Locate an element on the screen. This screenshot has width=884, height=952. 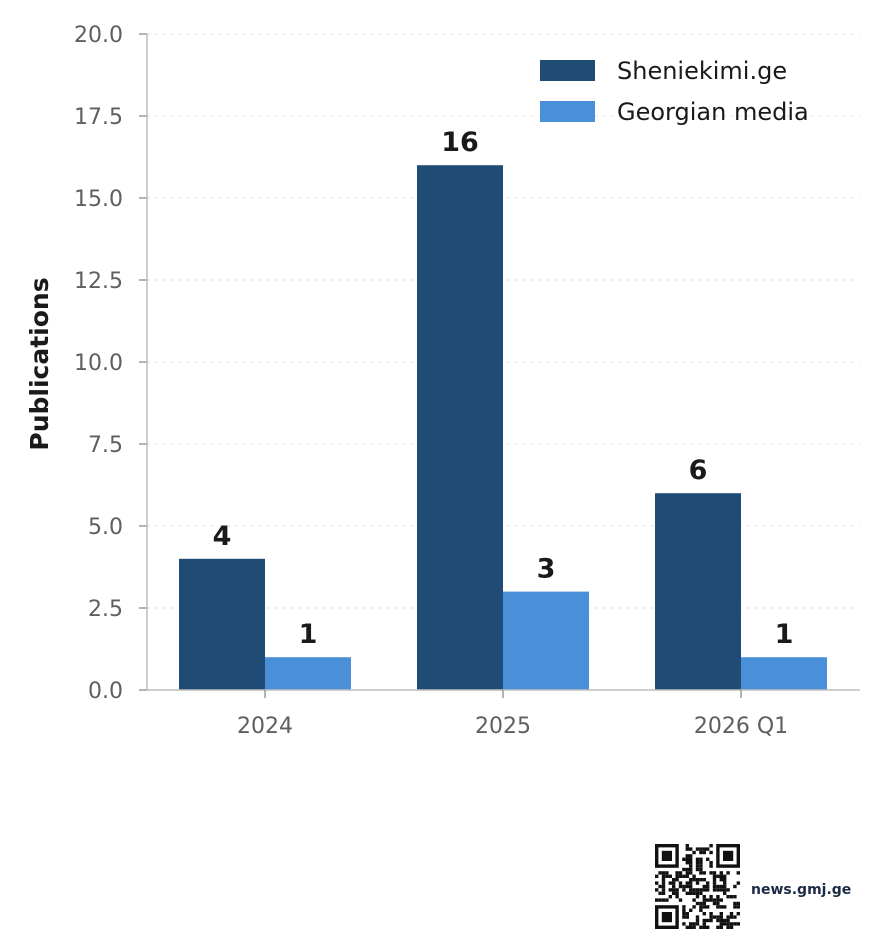
footer: news.gmj.ge is located at coordinates (753, 886).